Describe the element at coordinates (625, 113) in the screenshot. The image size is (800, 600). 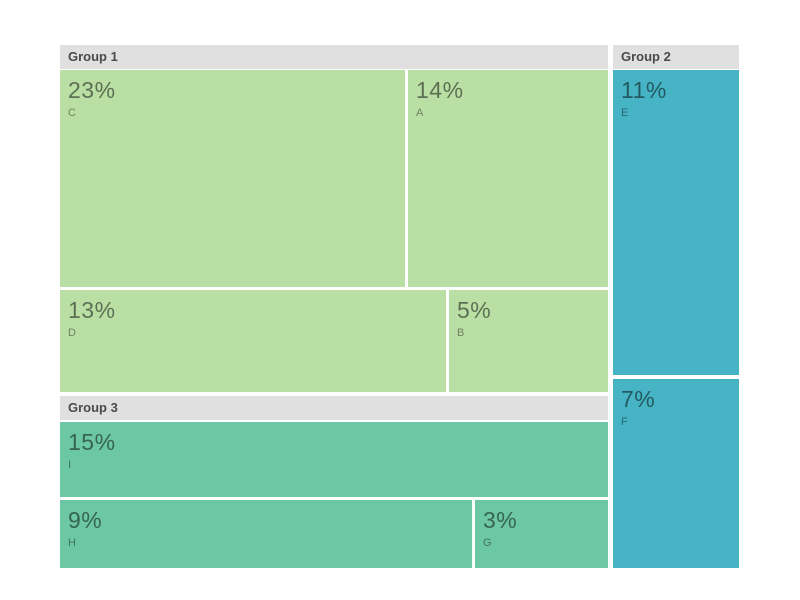
I see `tile-e-label: E` at that location.